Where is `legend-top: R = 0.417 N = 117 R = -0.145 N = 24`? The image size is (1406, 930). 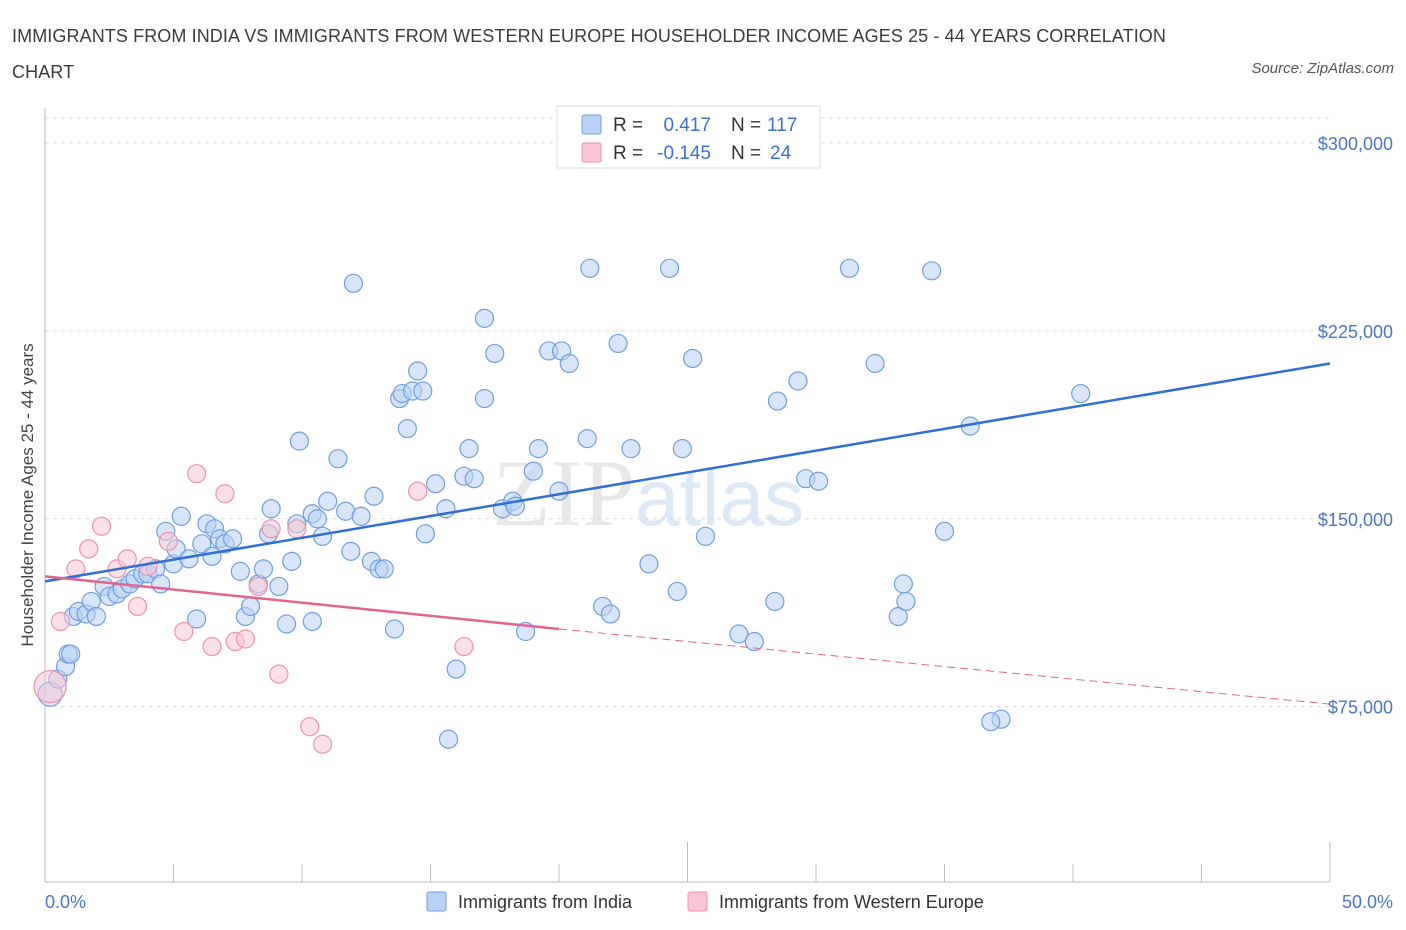 legend-top: R = 0.417 N = 117 R = -0.145 N = 24 is located at coordinates (688, 137).